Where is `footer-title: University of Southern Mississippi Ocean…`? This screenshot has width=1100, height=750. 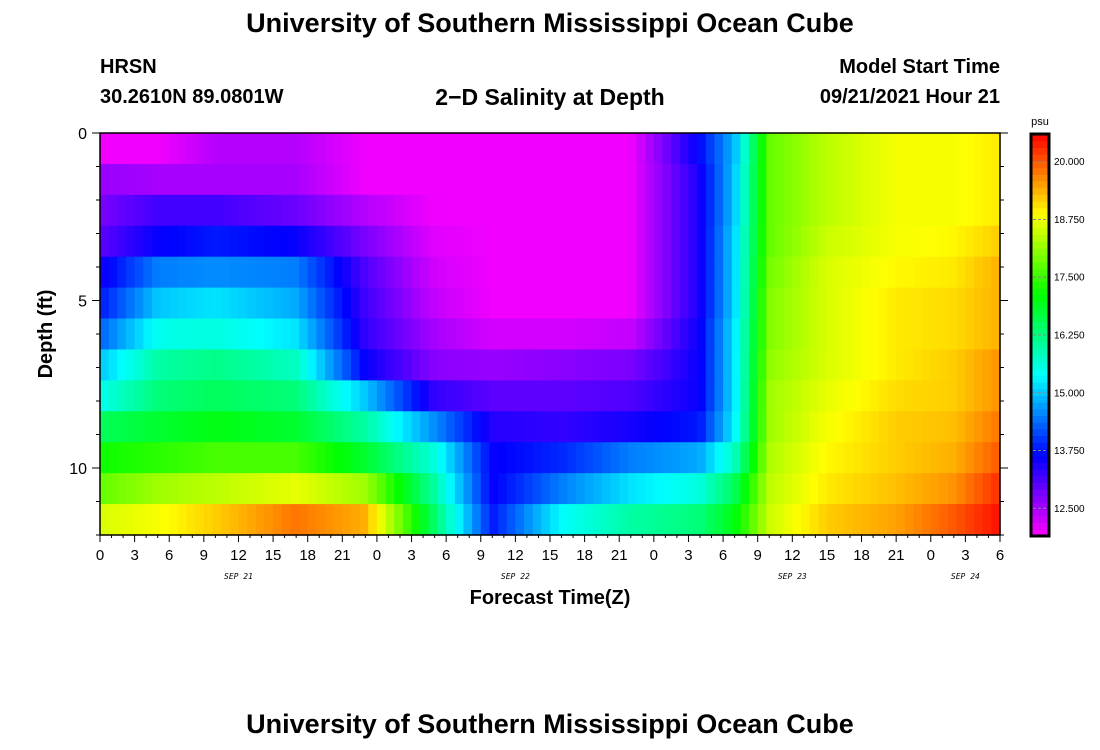 footer-title: University of Southern Mississippi Ocean… is located at coordinates (550, 724).